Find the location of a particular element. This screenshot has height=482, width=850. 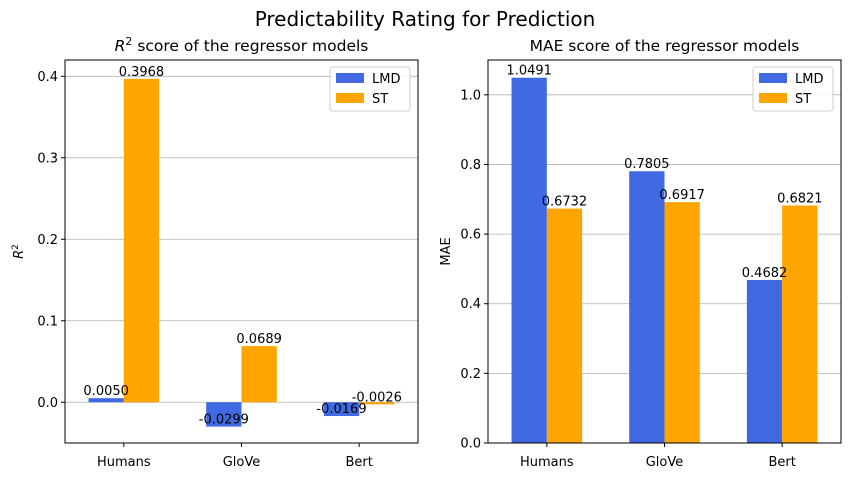

data-label: 0.3968 is located at coordinates (142, 72).